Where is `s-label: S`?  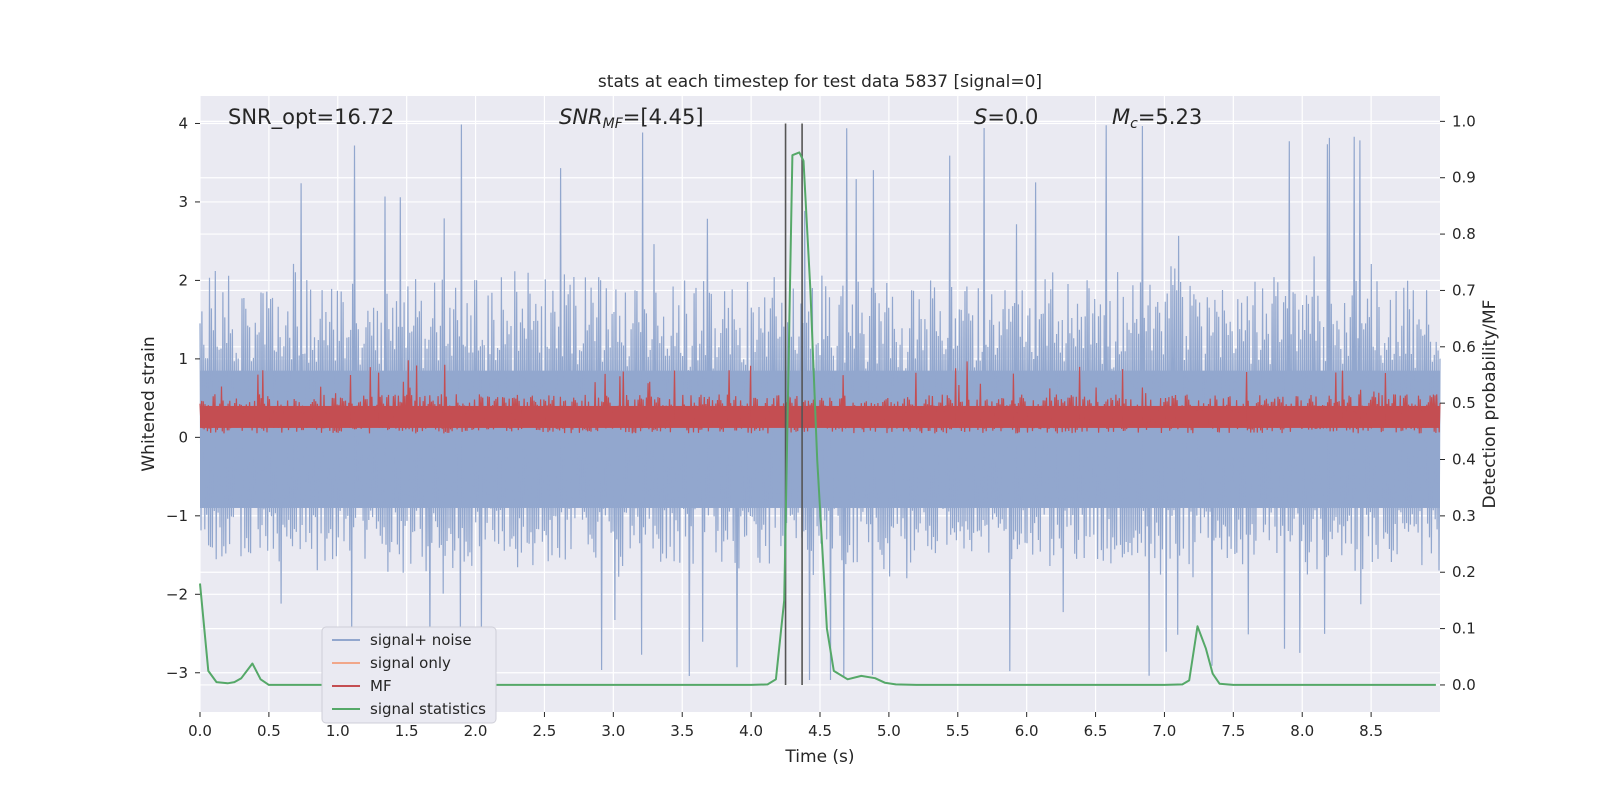
s-label: S is located at coordinates (980, 117).